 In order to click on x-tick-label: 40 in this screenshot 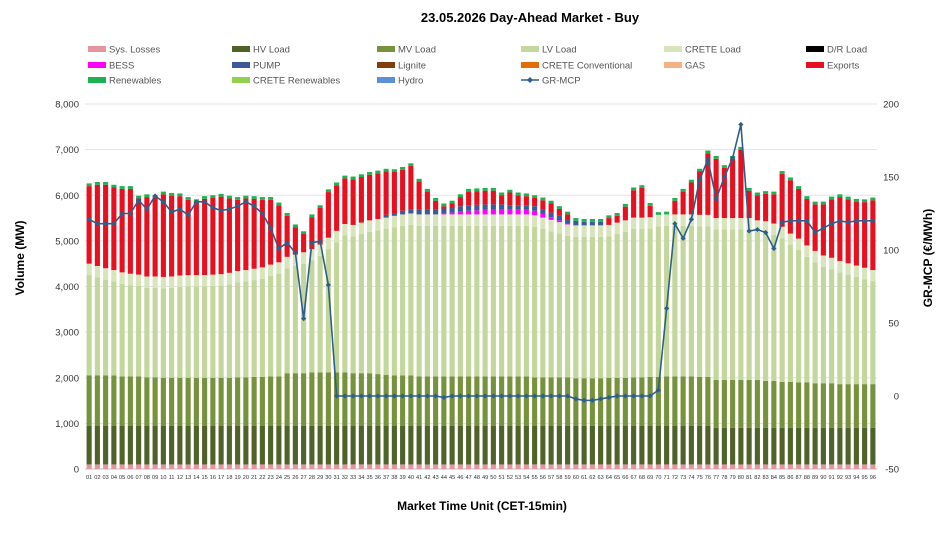, I will do `click(411, 478)`.